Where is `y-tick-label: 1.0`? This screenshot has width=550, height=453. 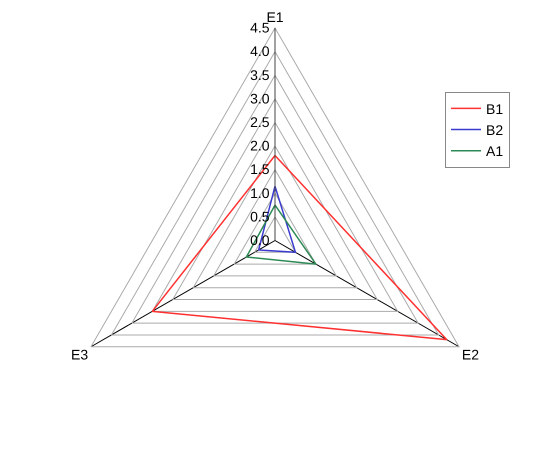
y-tick-label: 1.0 is located at coordinates (260, 192).